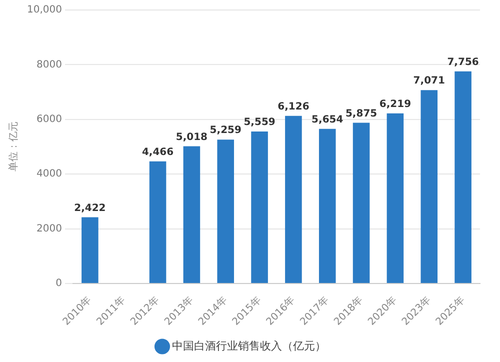 This screenshot has height=362, width=500. What do you see at coordinates (44, 10) in the screenshot?
I see `y-tick-label: 10,000` at bounding box center [44, 10].